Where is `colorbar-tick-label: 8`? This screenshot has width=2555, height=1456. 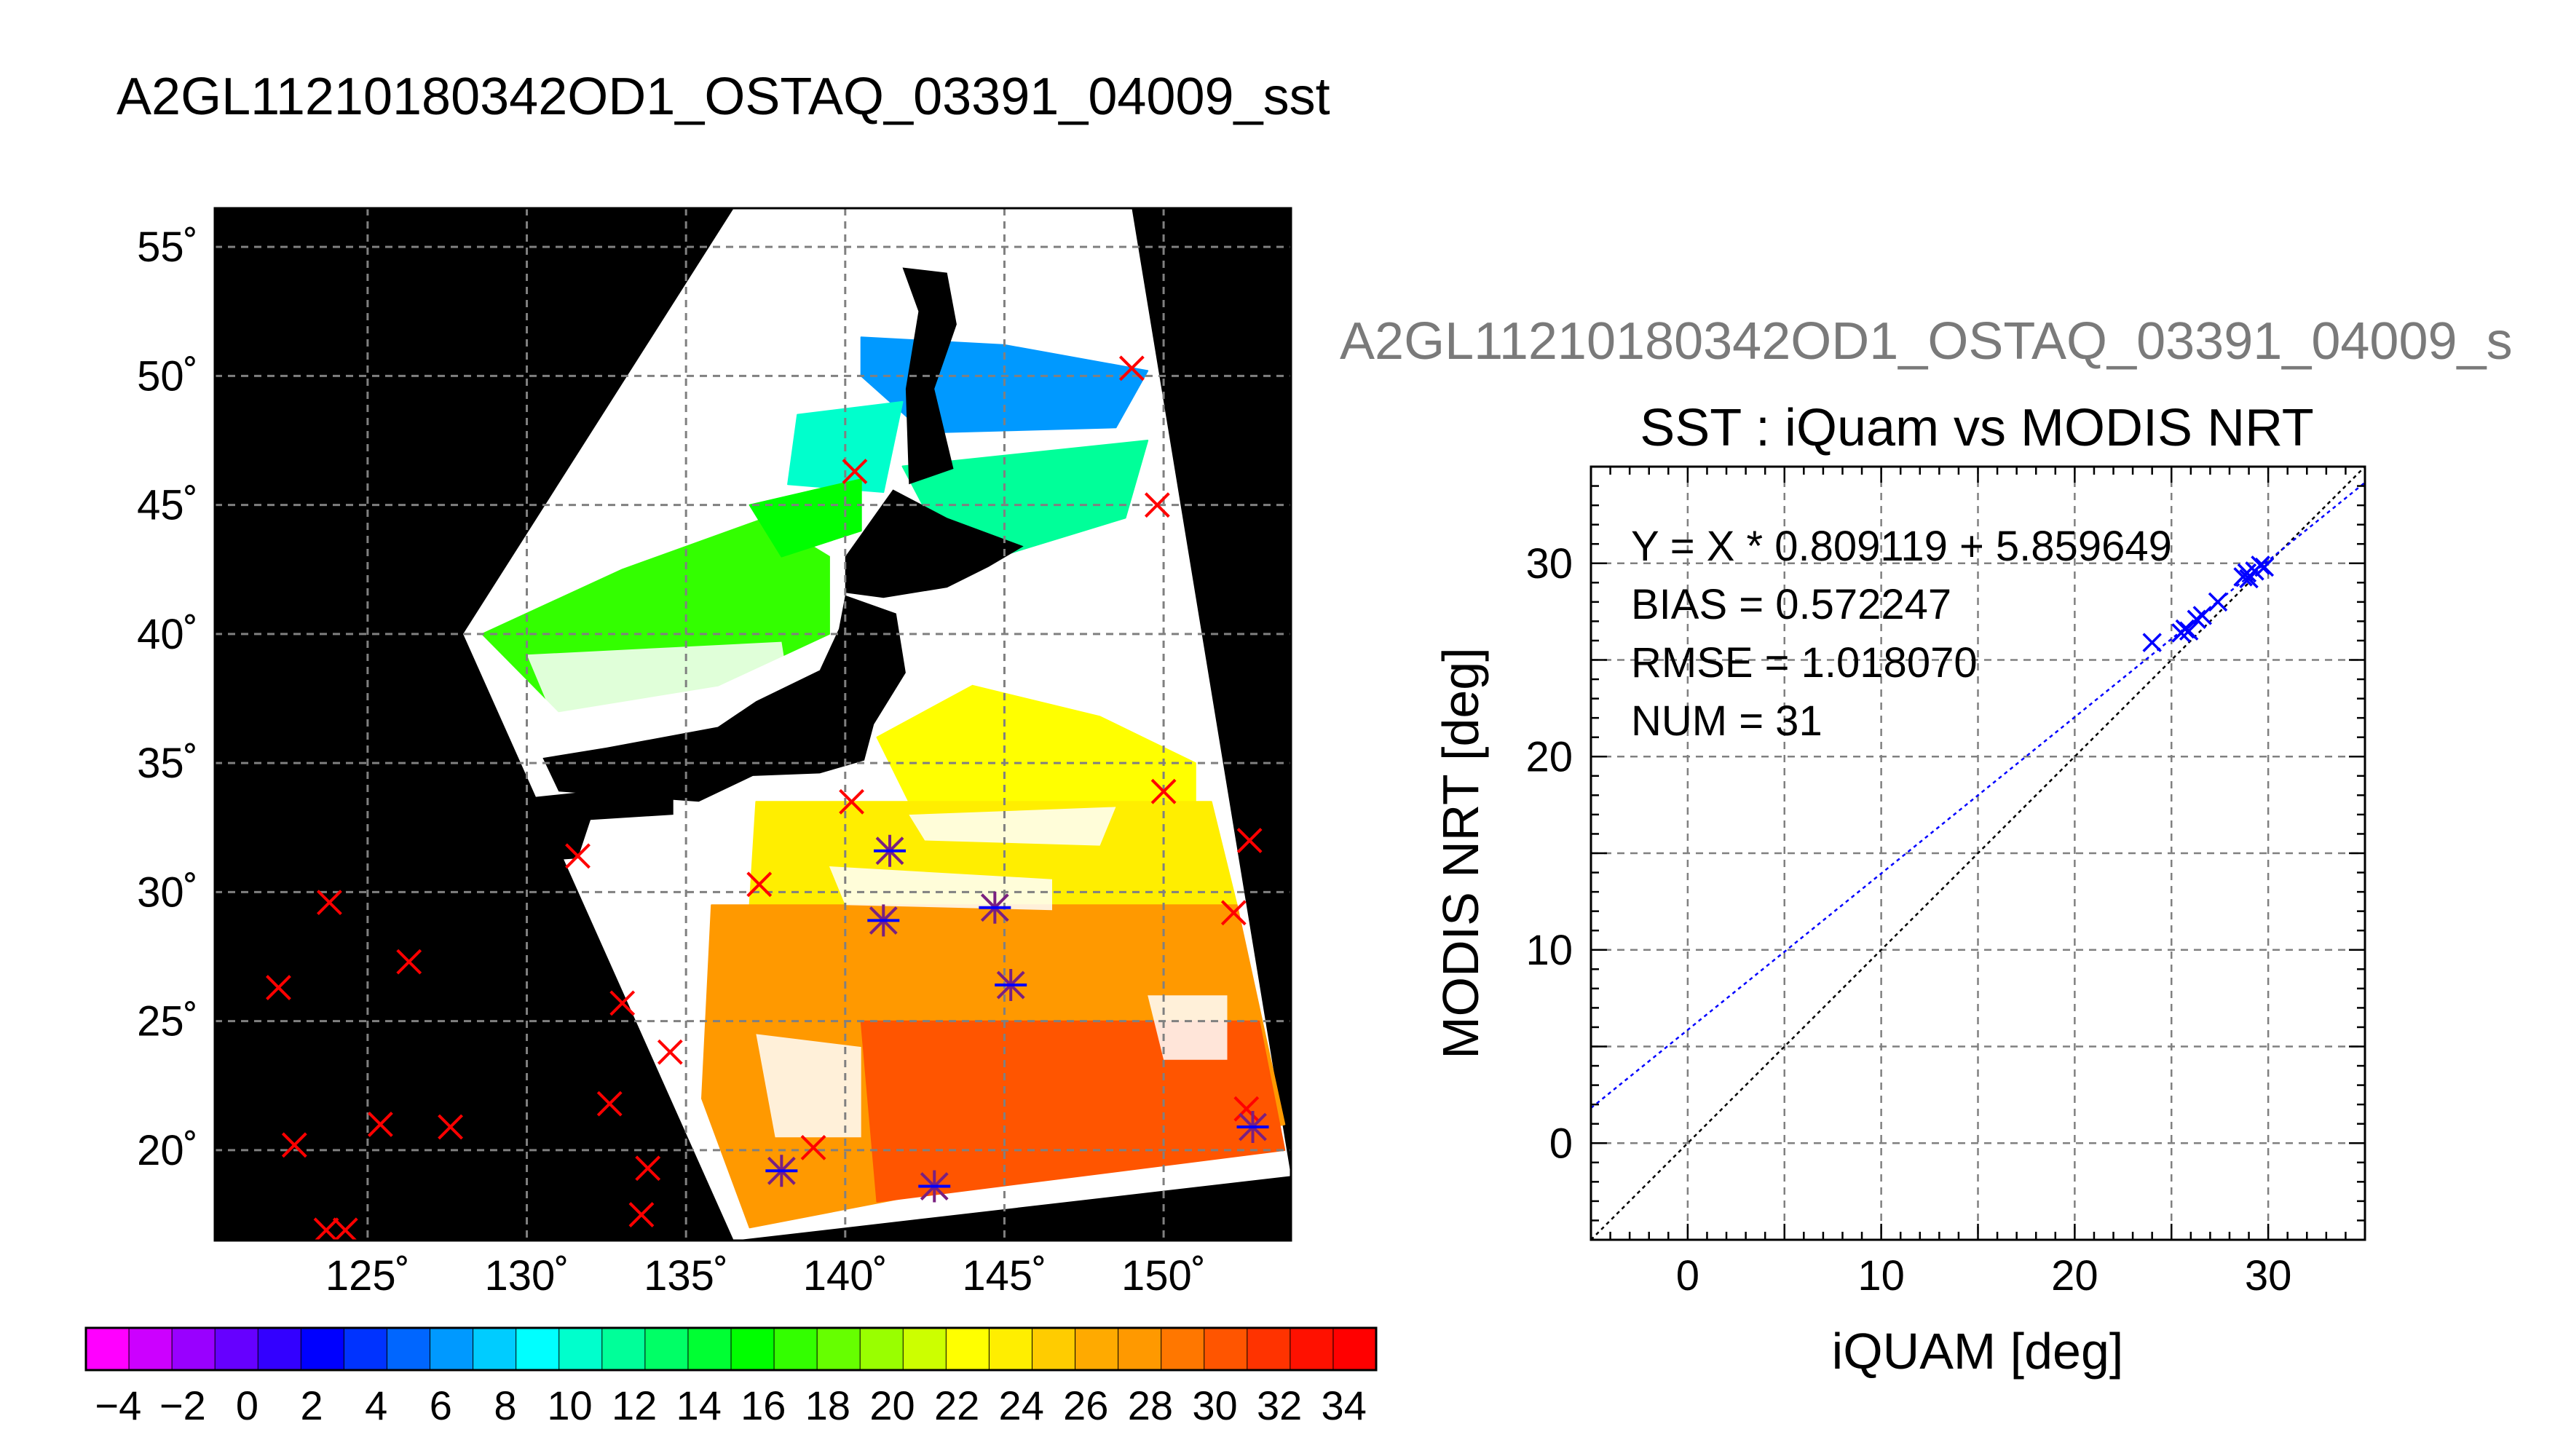 colorbar-tick-label: 8 is located at coordinates (505, 1405).